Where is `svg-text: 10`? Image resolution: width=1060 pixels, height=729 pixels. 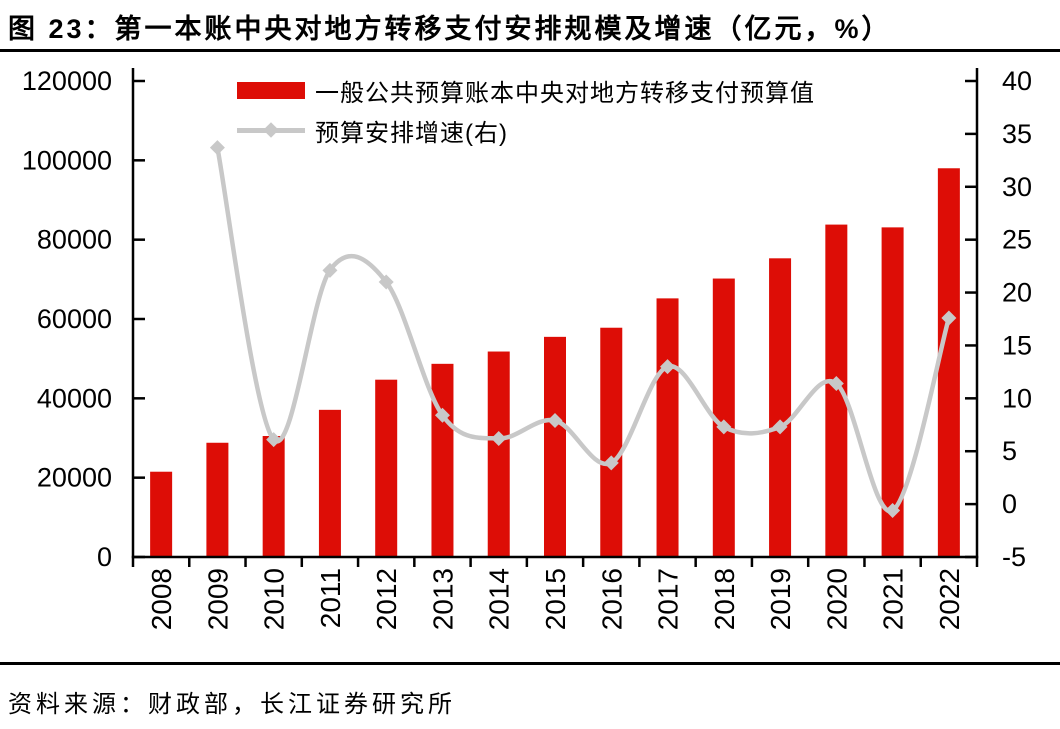
svg-text: 10 is located at coordinates (1017, 398).